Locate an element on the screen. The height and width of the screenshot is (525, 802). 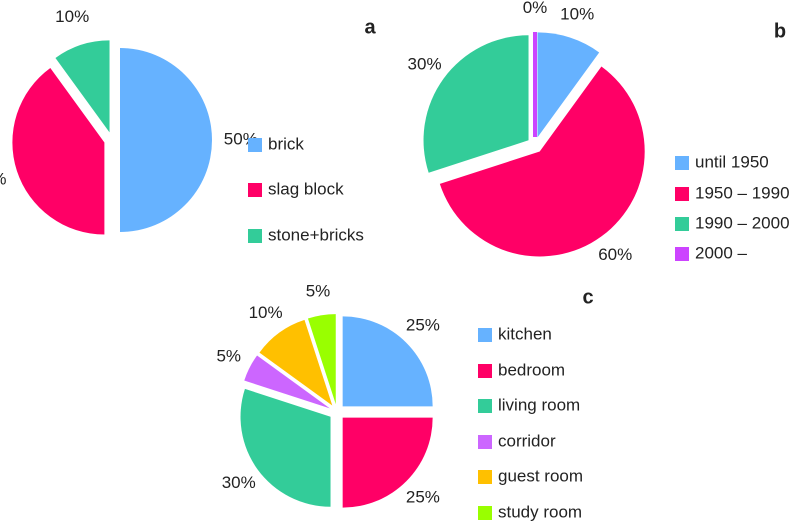
legend-label: brick is located at coordinates (286, 143).